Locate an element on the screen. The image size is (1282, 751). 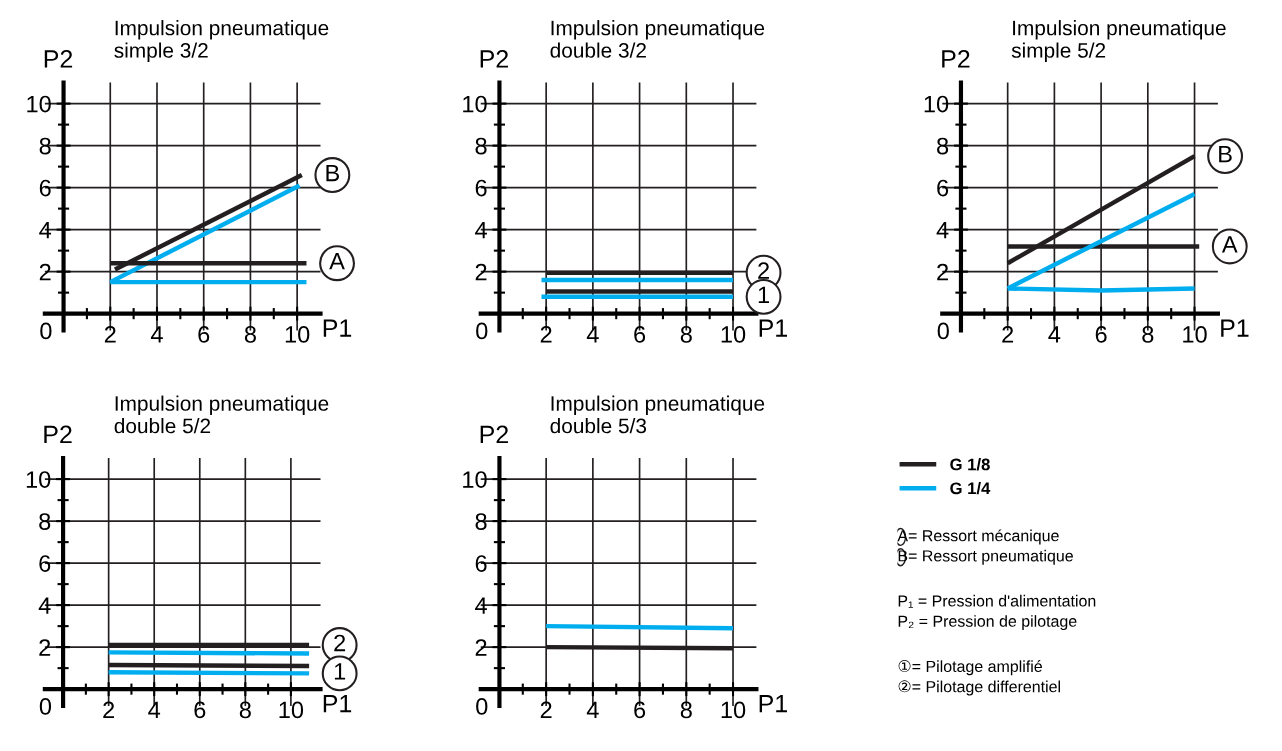
text: P₁ = Pression d'alimentation is located at coordinates (997, 601).